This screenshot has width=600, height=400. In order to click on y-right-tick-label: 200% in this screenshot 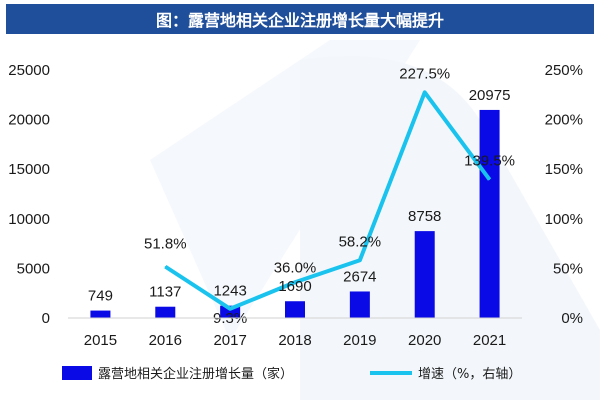, I will do `click(564, 120)`.